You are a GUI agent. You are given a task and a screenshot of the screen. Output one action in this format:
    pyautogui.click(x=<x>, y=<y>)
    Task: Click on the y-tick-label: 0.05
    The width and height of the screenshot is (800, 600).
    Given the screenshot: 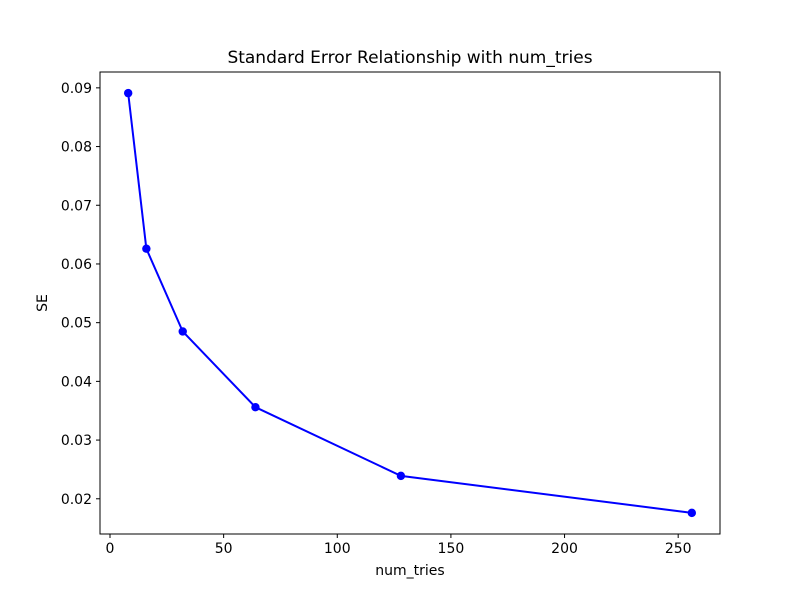 What is the action you would take?
    pyautogui.click(x=76, y=324)
    